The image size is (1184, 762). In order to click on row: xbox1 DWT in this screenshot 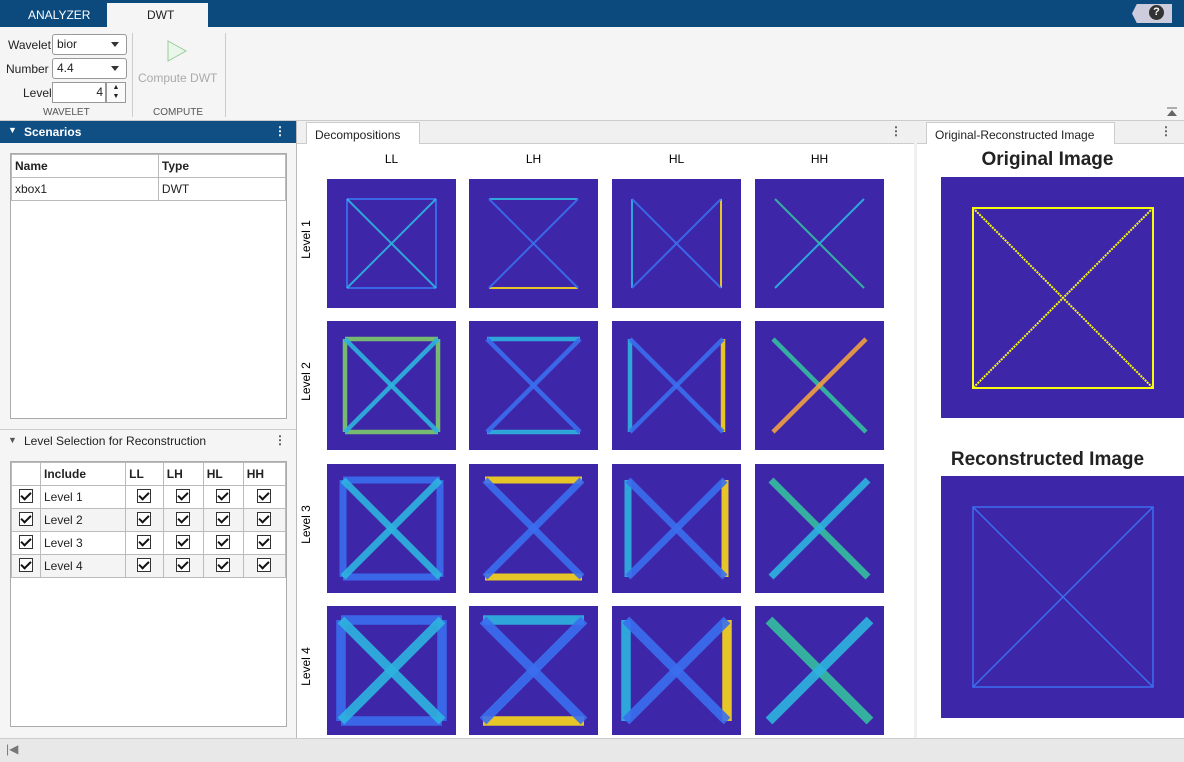, I will do `click(149, 189)`.